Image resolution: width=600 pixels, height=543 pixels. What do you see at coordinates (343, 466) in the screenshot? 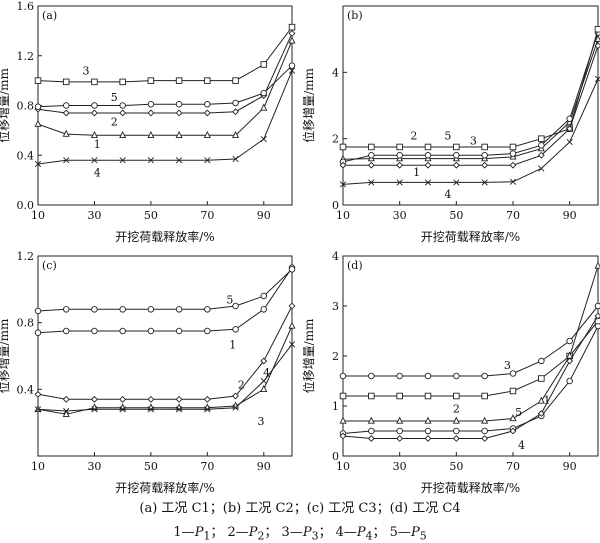
I see `x-tick-label: 10` at bounding box center [343, 466].